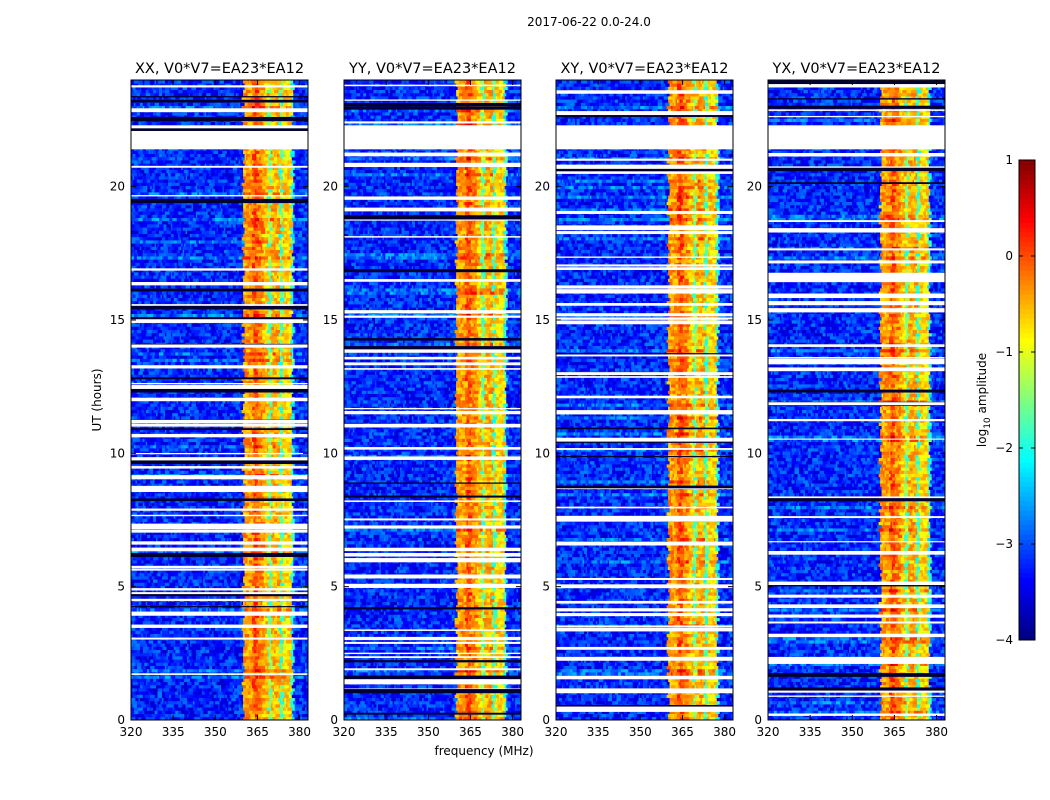 This screenshot has height=800, width=1050. I want to click on colorbar-frame, so click(1027, 400).